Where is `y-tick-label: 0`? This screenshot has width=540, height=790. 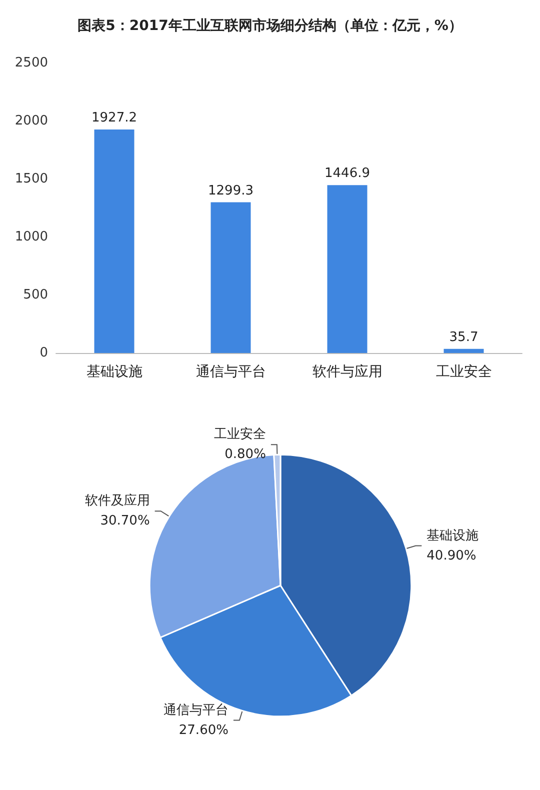 y-tick-label: 0 is located at coordinates (44, 353).